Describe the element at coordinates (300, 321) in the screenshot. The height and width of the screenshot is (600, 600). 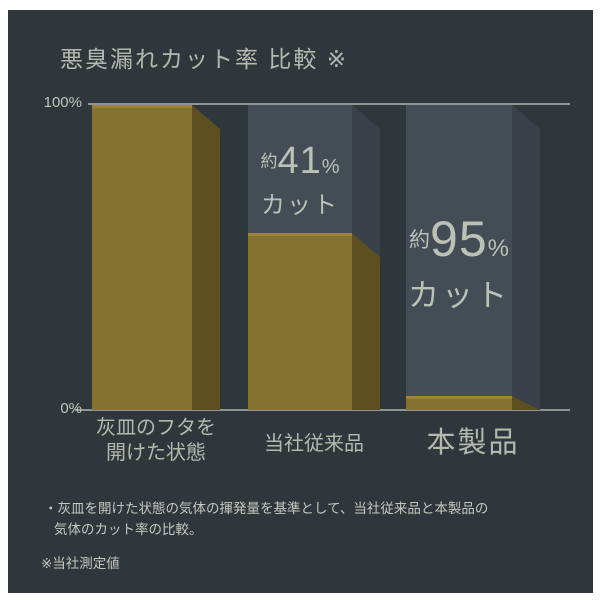
I see `bar2-gold-front` at that location.